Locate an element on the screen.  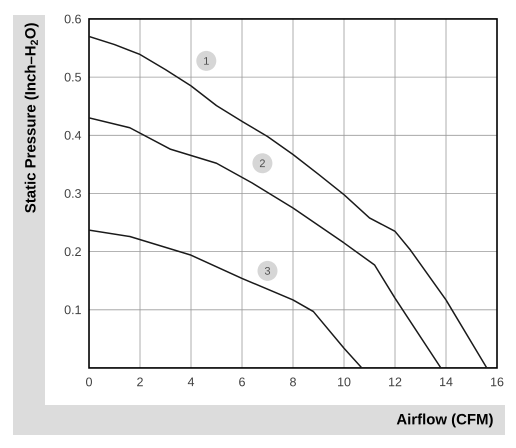
y-tick-label: 0.1 is located at coordinates (72, 309).